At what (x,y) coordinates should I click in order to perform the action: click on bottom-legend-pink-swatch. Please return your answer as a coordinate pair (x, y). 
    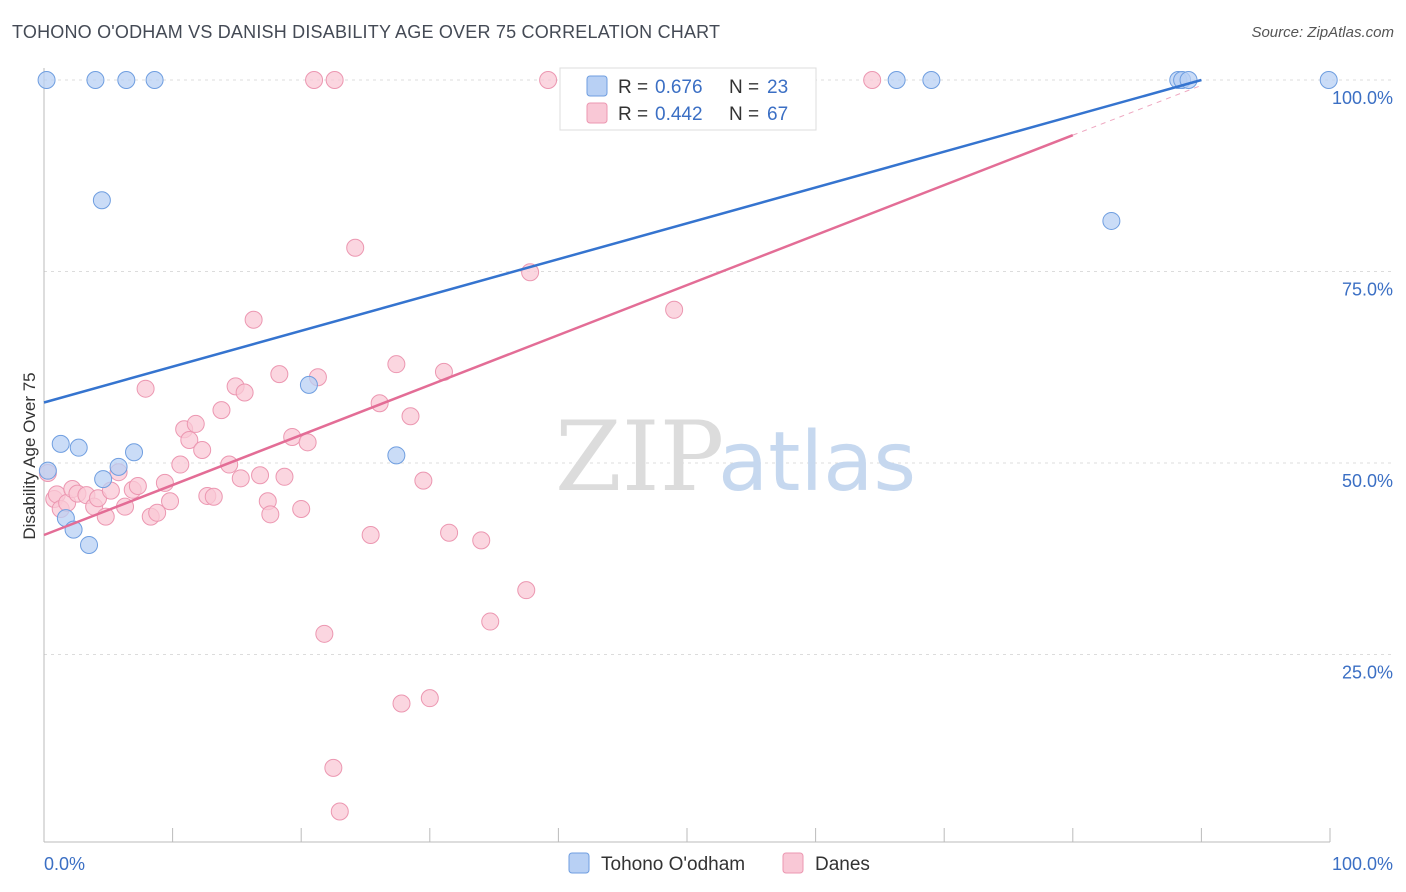
    Looking at the image, I should click on (793, 863).